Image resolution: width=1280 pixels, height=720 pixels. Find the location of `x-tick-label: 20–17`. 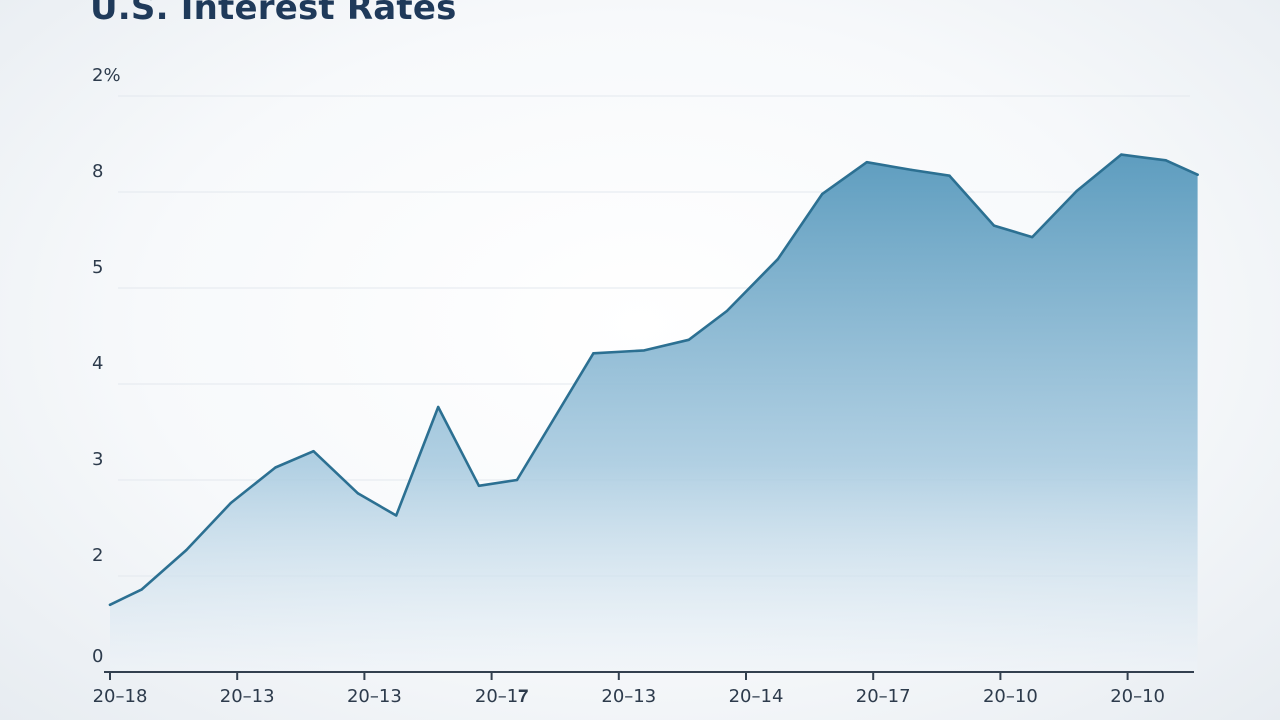

x-tick-label: 20–17 is located at coordinates (883, 696).